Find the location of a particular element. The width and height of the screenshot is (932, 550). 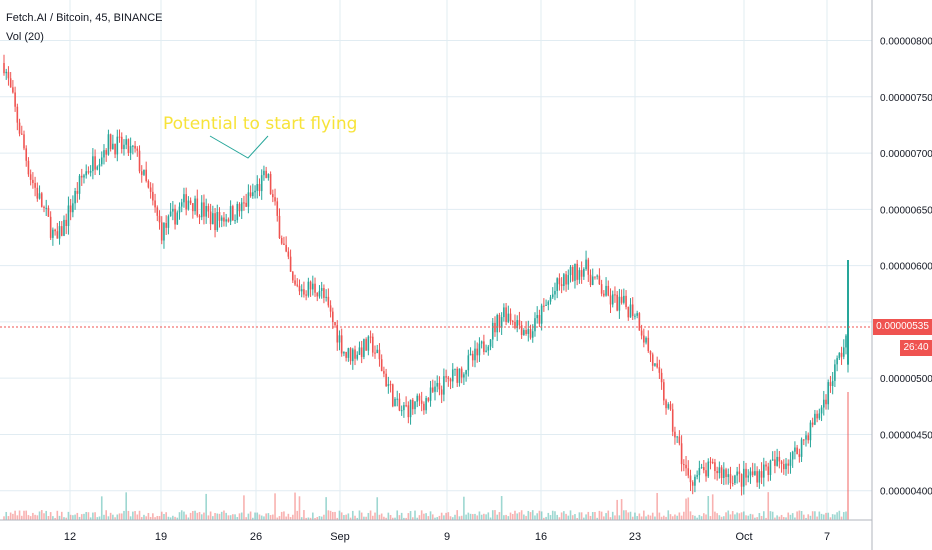

price-tick-label: 0.00000650 is located at coordinates (906, 210).